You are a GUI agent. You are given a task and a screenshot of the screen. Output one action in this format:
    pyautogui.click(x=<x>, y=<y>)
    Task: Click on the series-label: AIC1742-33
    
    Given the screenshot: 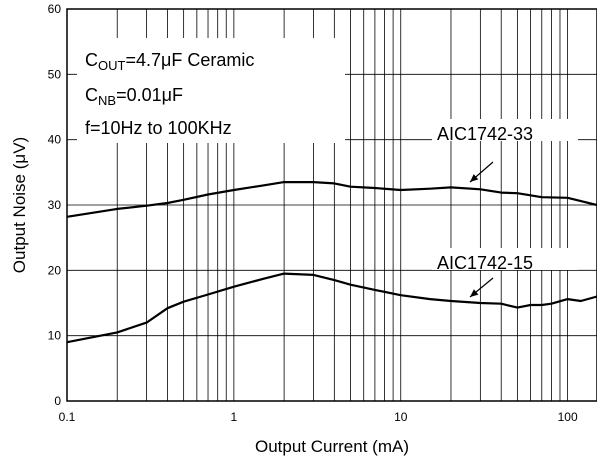 What is the action you would take?
    pyautogui.click(x=485, y=134)
    